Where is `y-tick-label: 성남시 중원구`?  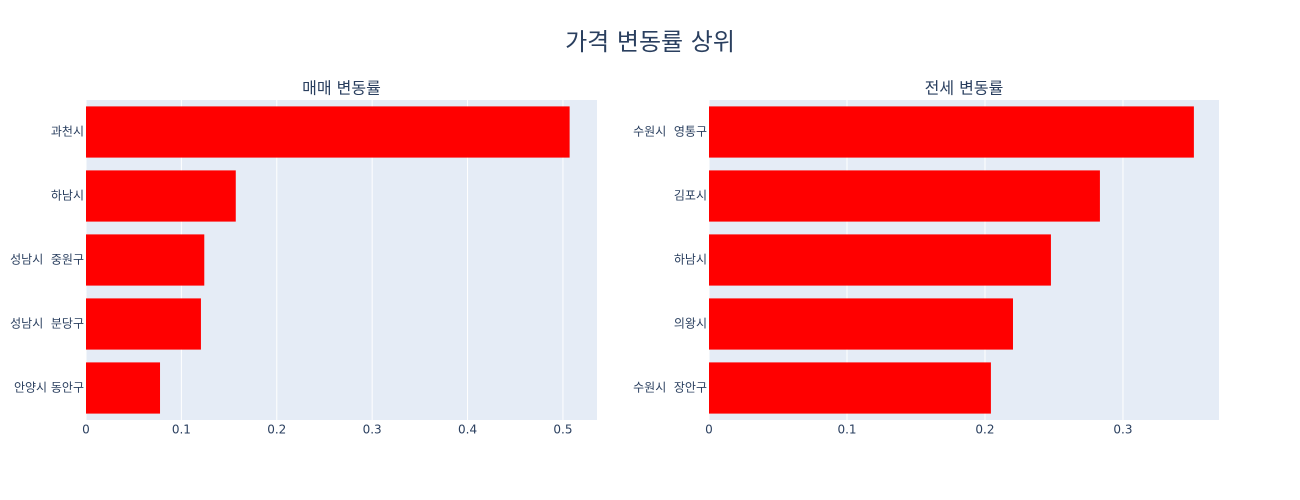 y-tick-label: 성남시 중원구 is located at coordinates (47, 260).